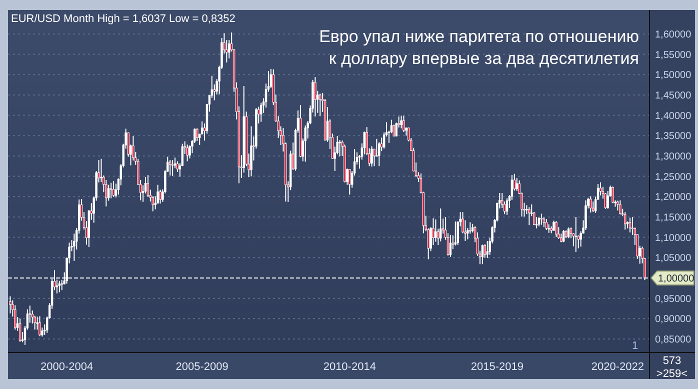 The height and width of the screenshot is (389, 698). What do you see at coordinates (673, 320) in the screenshot?
I see `y-tick-label: 0,90000` at bounding box center [673, 320].